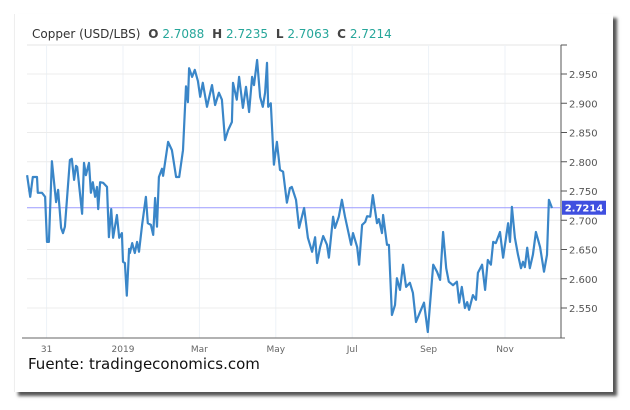 The image size is (630, 410). What do you see at coordinates (583, 75) in the screenshot?
I see `y-tick-label: 2.950` at bounding box center [583, 75].